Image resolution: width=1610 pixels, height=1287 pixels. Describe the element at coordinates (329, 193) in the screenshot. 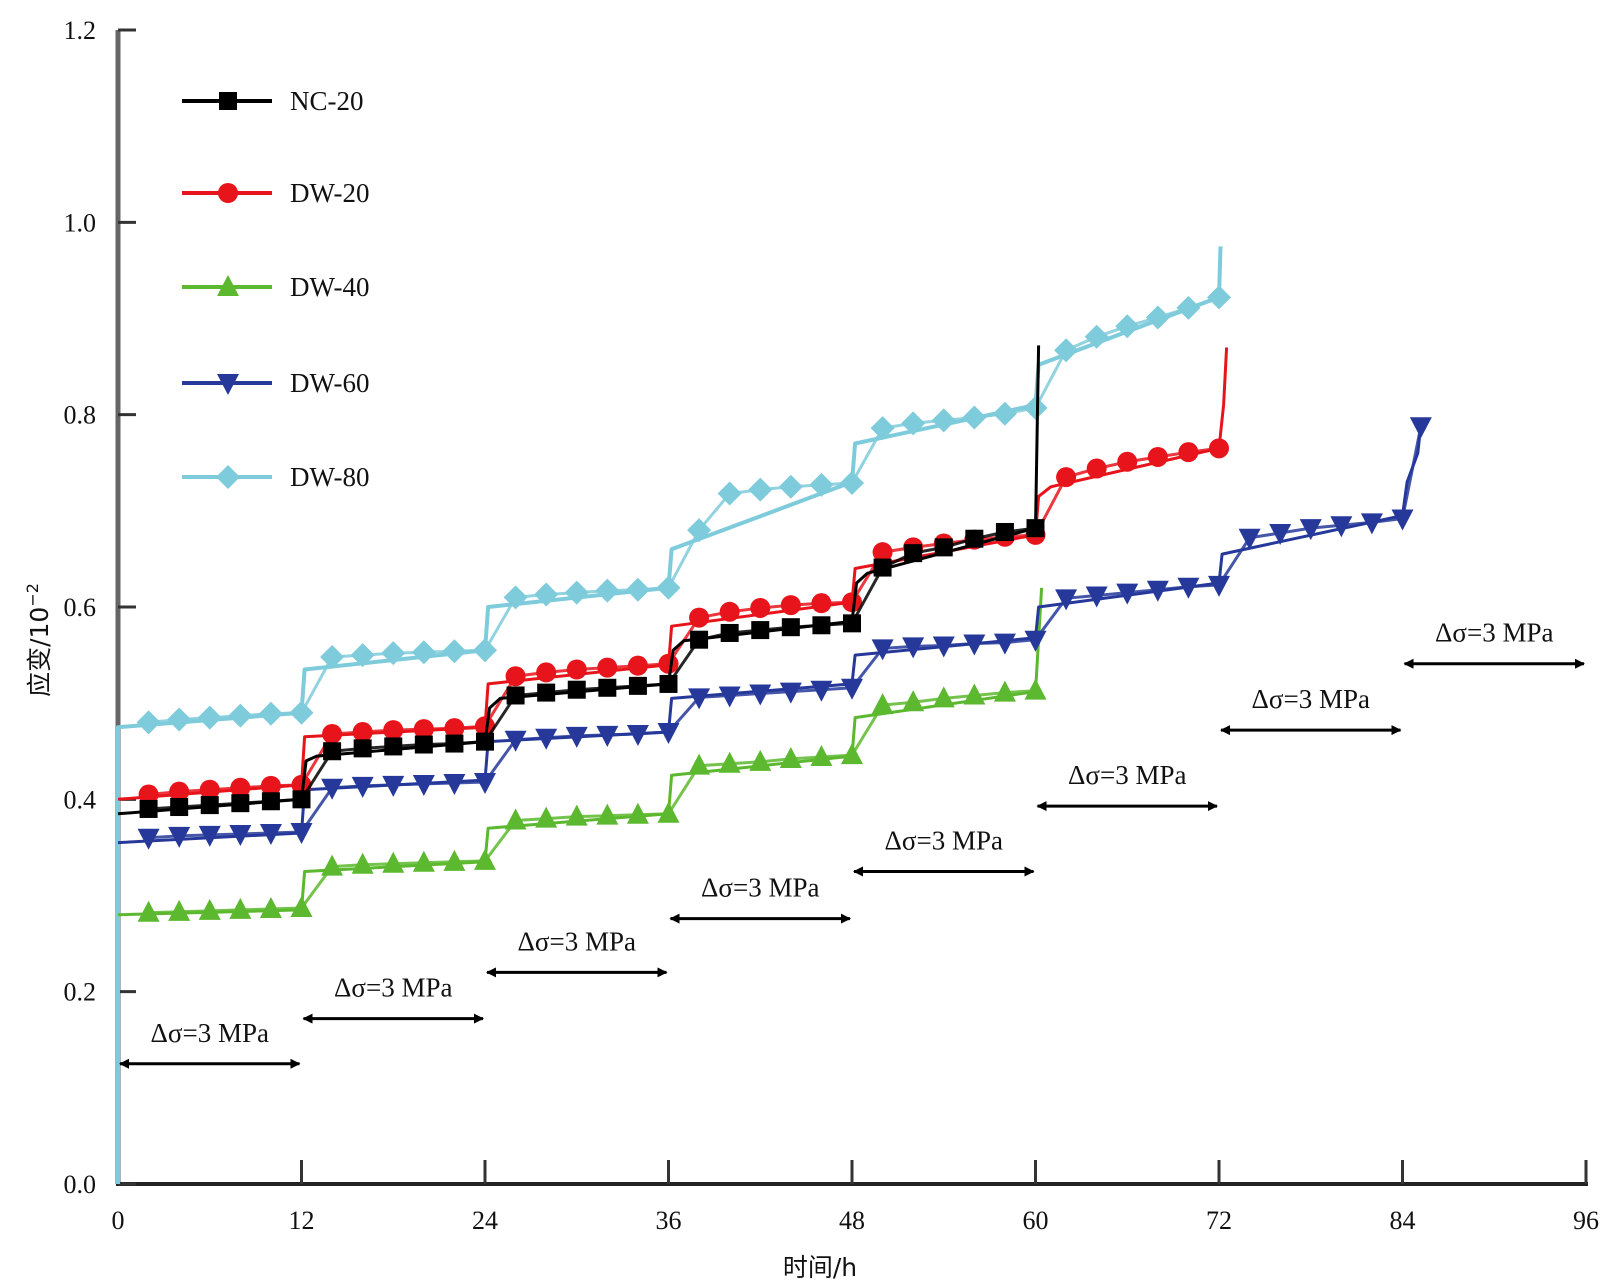

I see `legend-label: DW-20` at that location.